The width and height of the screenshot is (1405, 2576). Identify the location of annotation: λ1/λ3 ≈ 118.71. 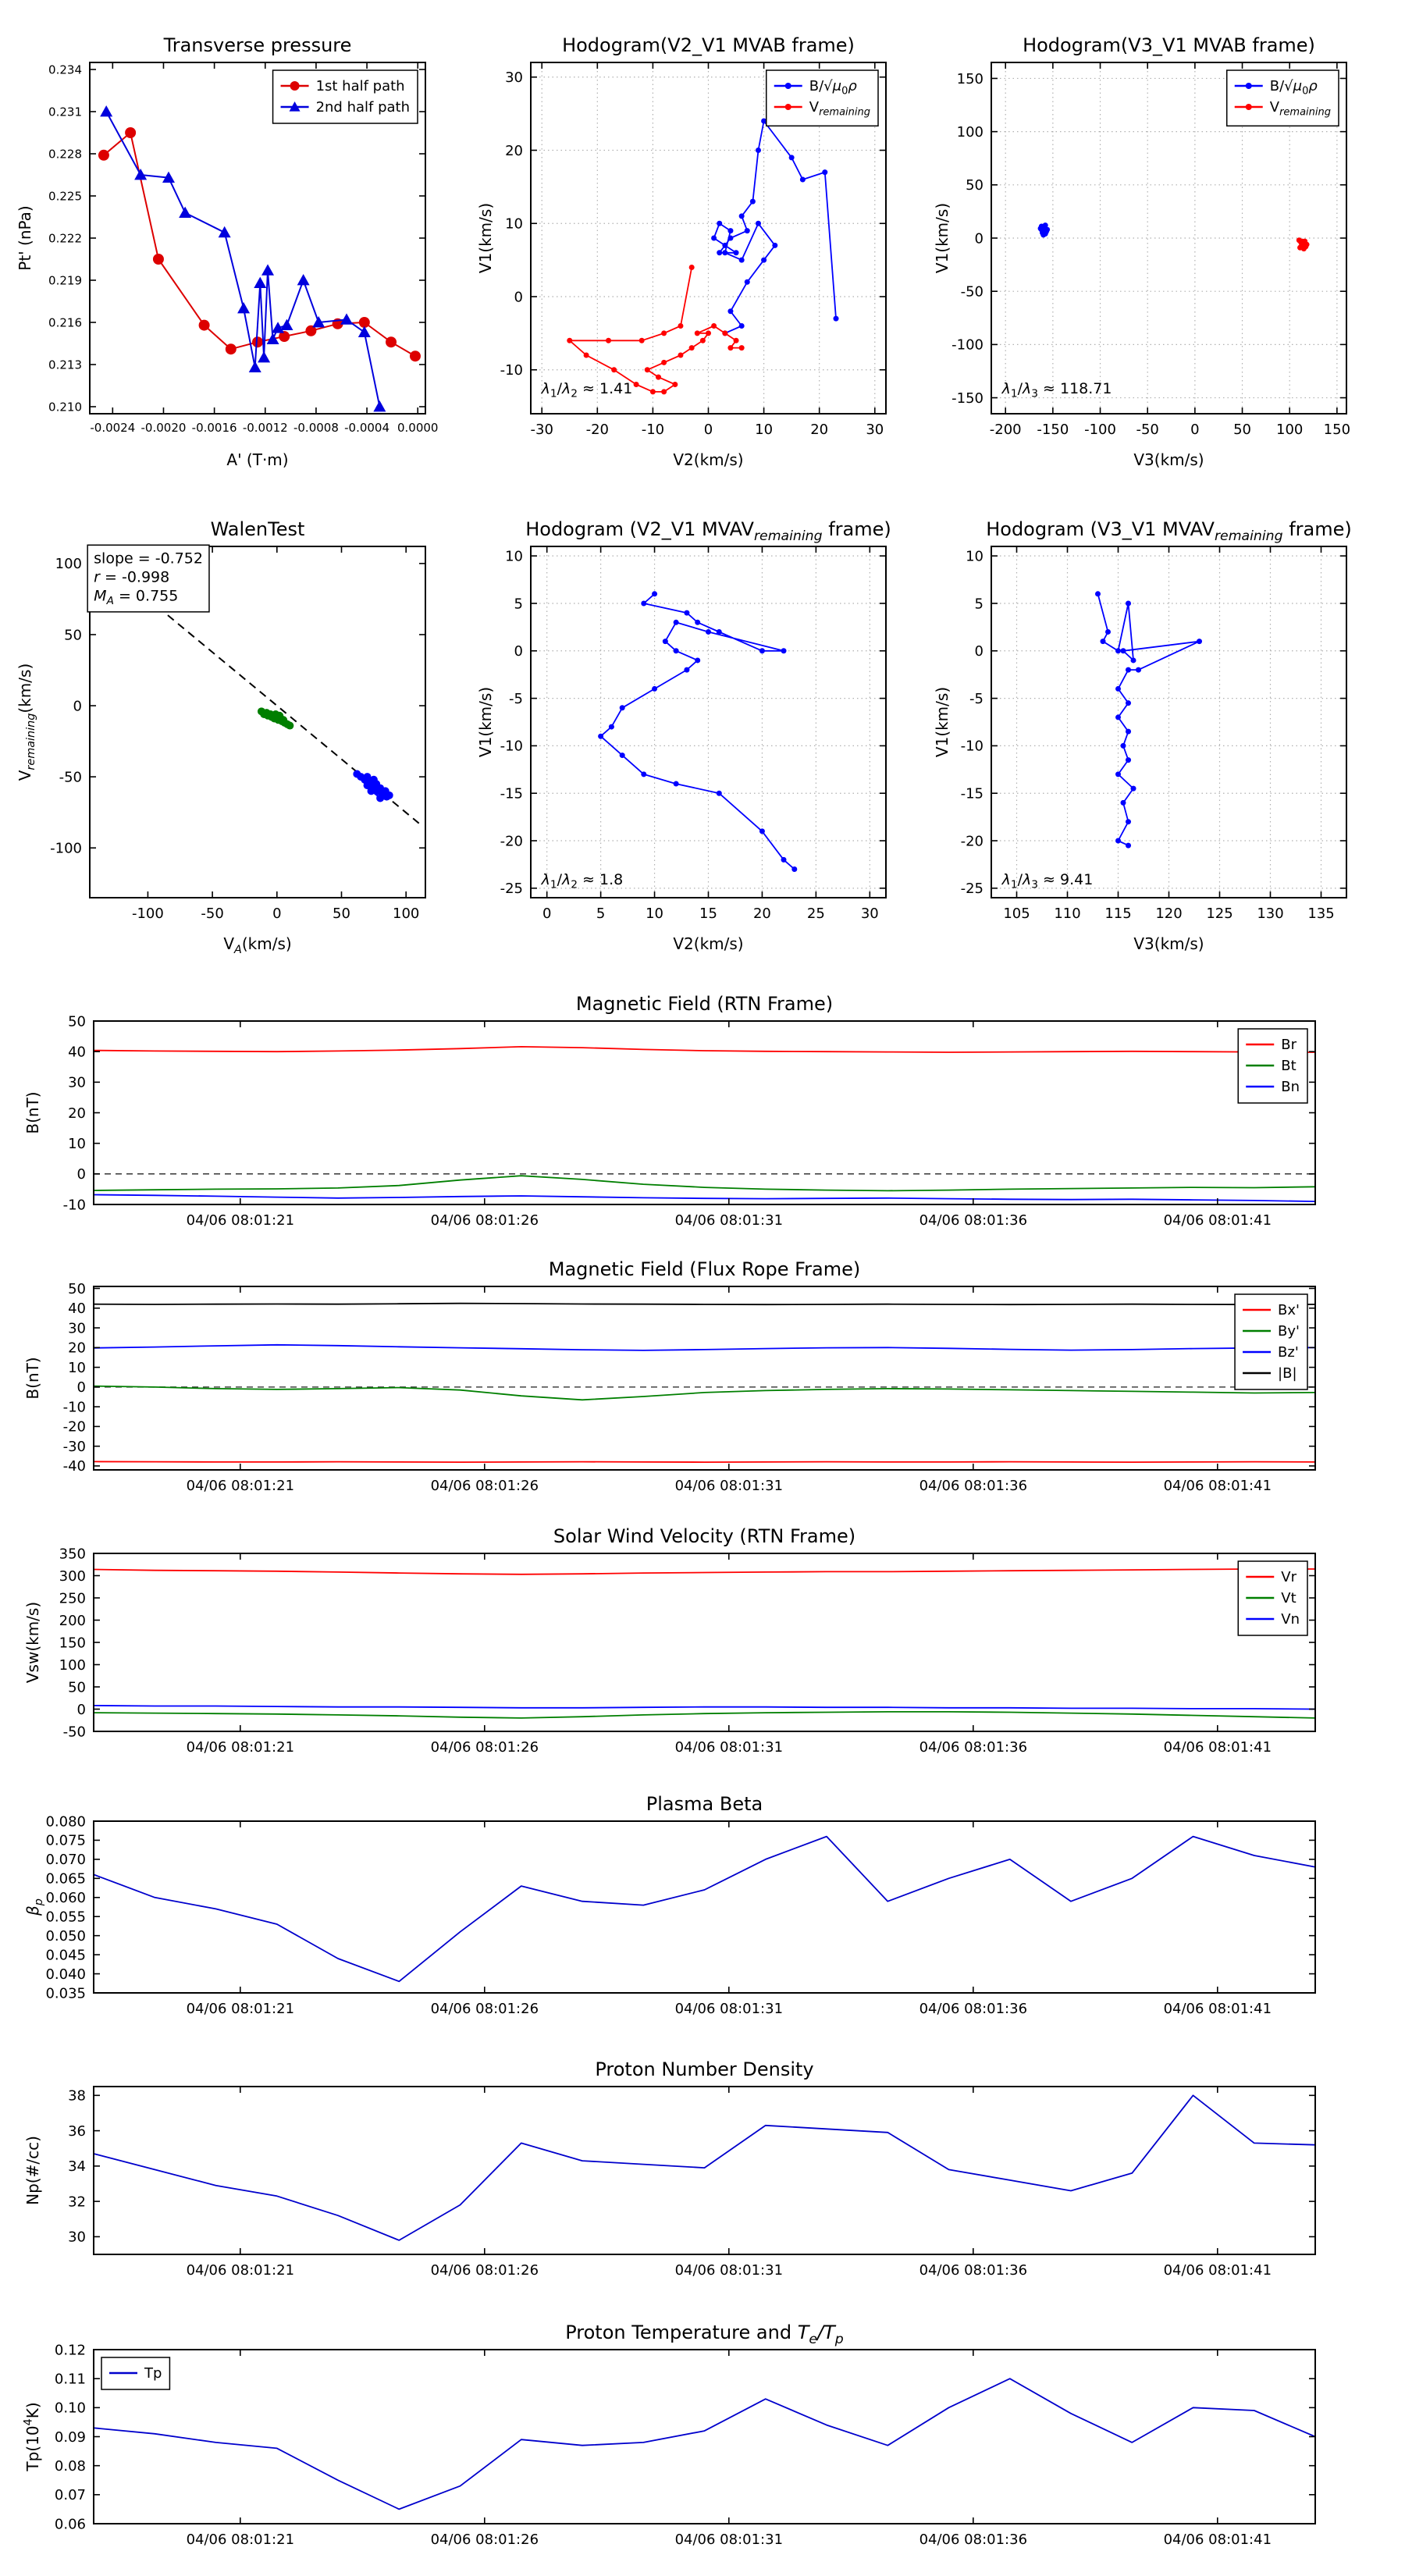
(1056, 390).